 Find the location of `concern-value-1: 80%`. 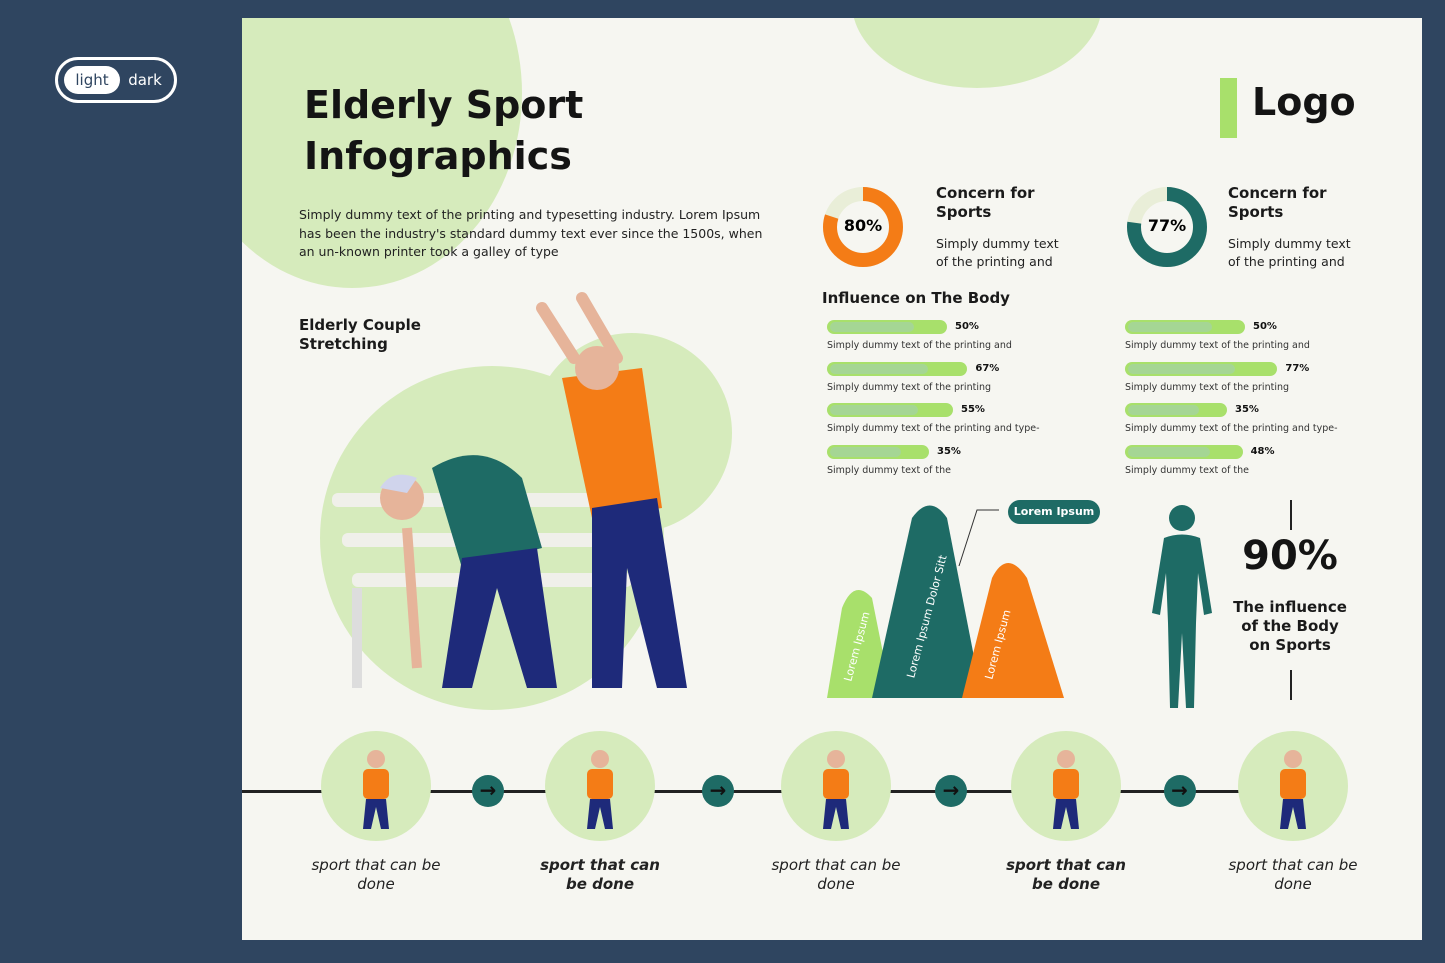

concern-value-1: 80% is located at coordinates (863, 225).